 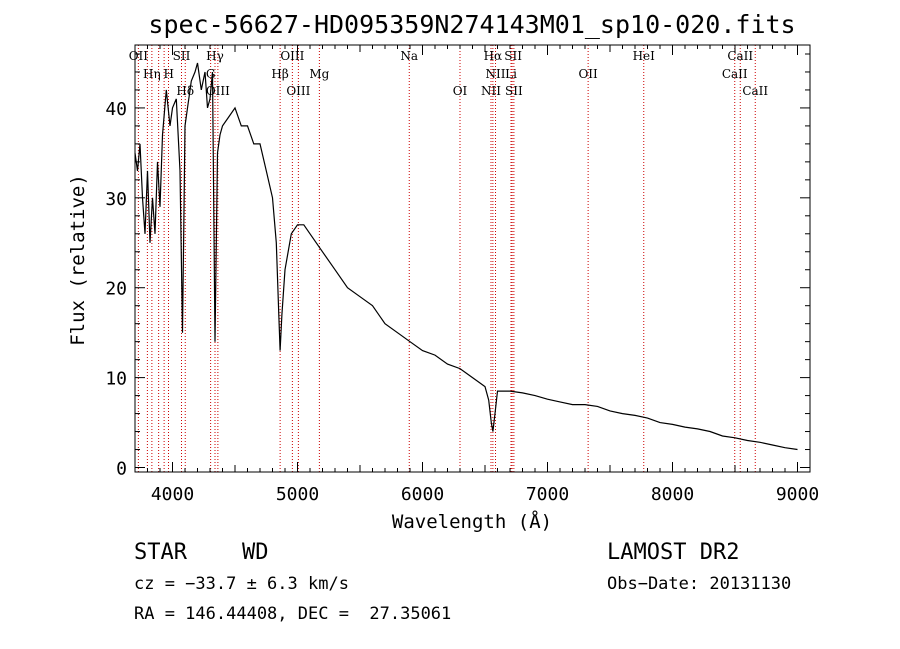 What do you see at coordinates (116, 289) in the screenshot?
I see `y-tick-label: 20` at bounding box center [116, 289].